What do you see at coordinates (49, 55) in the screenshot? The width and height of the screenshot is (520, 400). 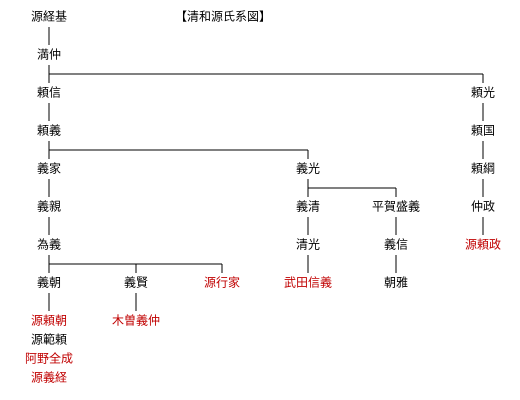 I see `person: 満仲` at bounding box center [49, 55].